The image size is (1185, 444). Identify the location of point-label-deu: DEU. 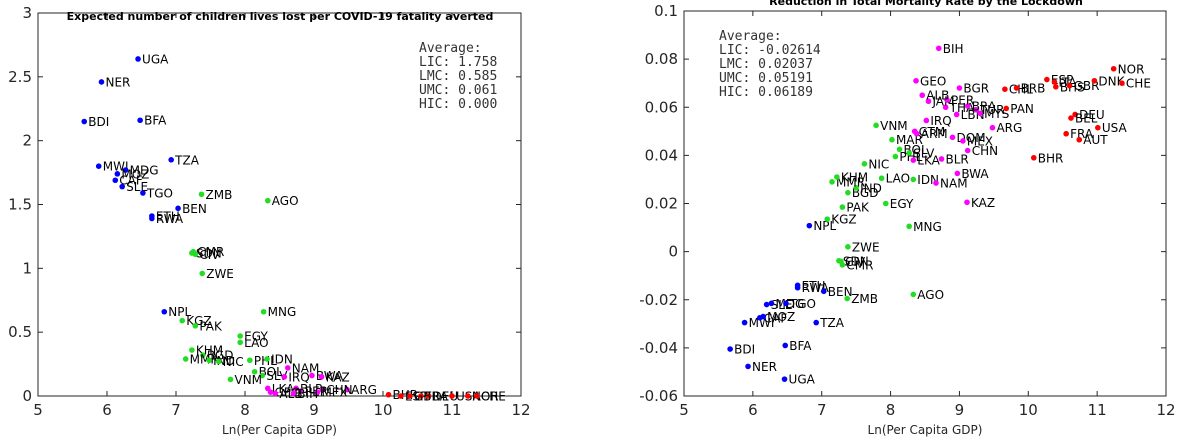
(1092, 115).